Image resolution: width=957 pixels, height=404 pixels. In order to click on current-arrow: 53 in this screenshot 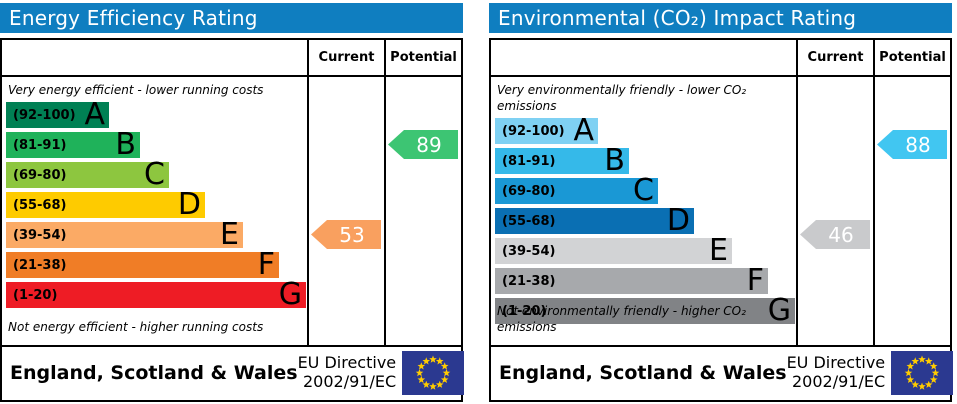, I will do `click(346, 234)`.